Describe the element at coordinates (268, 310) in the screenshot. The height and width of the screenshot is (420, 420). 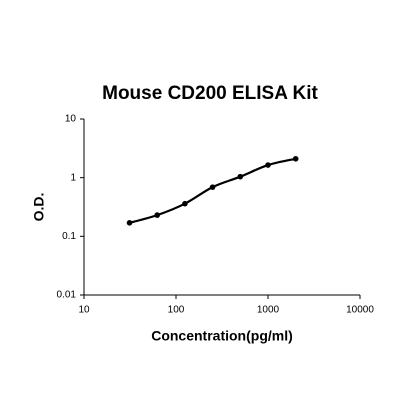
I see `x-tick-label: 1000` at that location.